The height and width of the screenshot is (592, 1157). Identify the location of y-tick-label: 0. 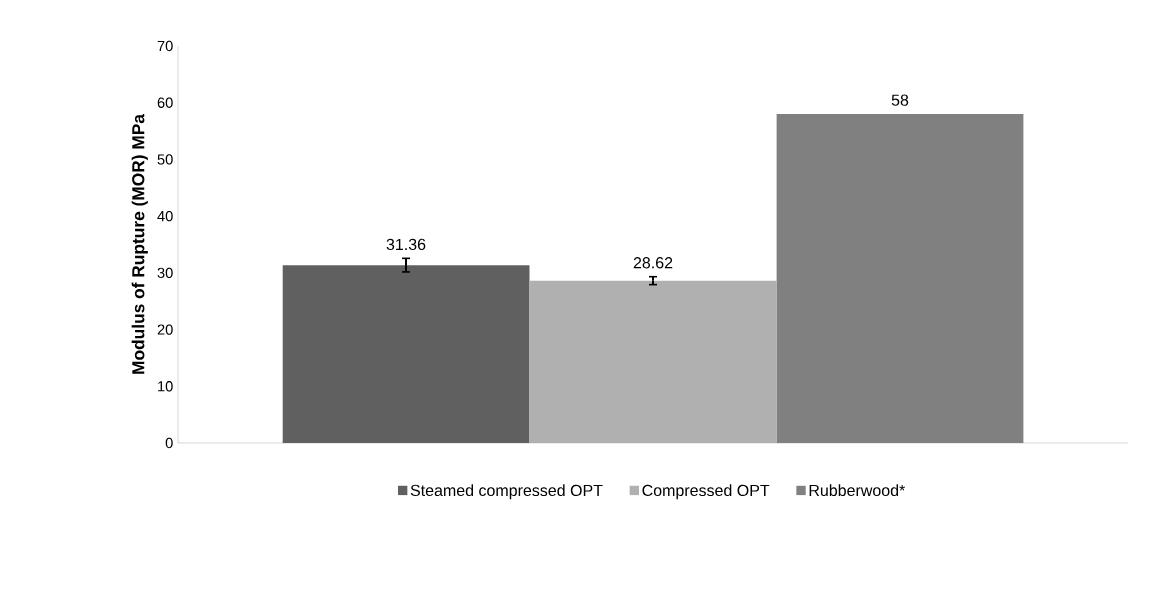
(169, 443).